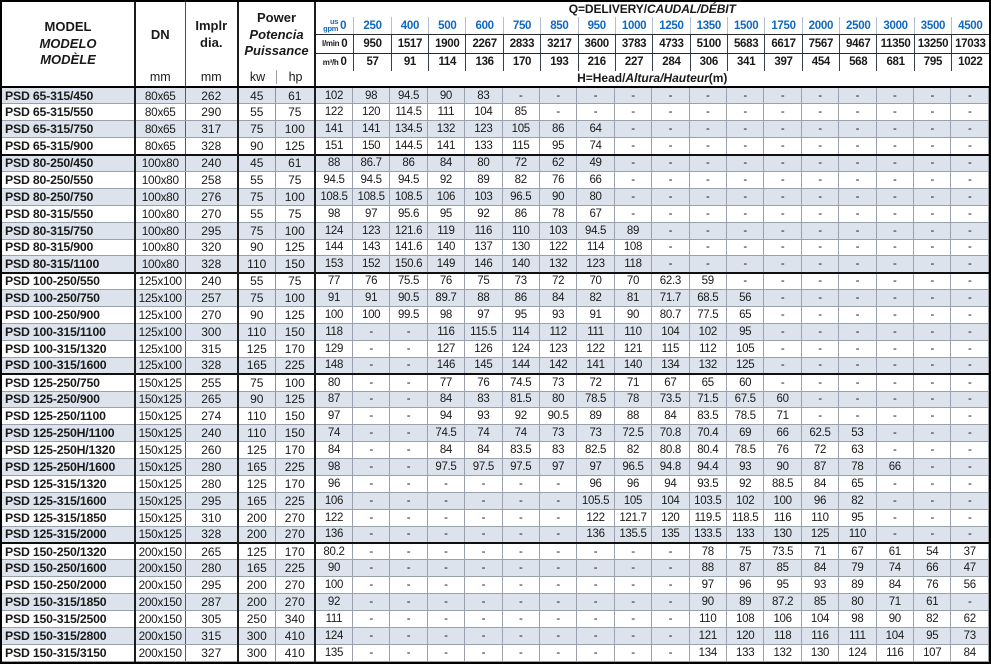 Image resolution: width=991 pixels, height=664 pixels. What do you see at coordinates (670, 62) in the screenshot?
I see `m3-h-value: 284` at bounding box center [670, 62].